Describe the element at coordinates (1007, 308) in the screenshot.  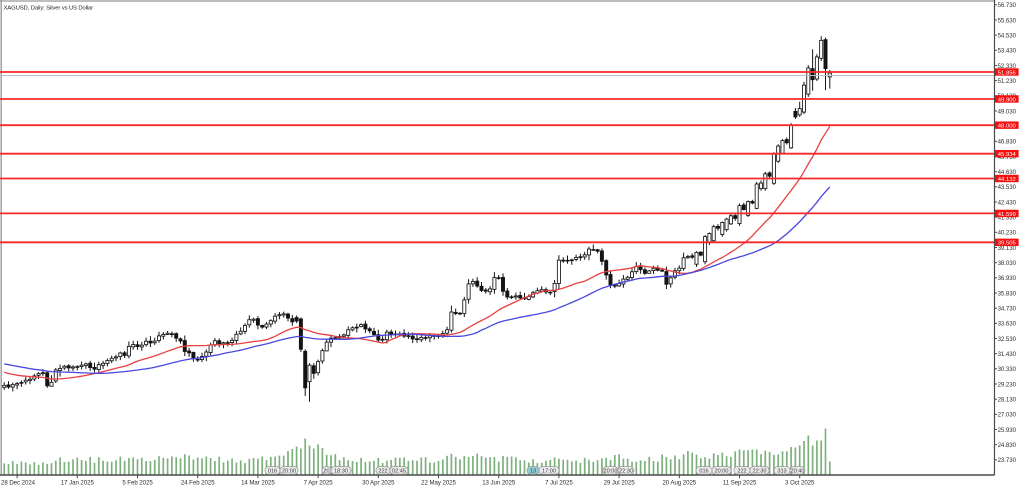
I see `svg-text: 34.730` at that location.